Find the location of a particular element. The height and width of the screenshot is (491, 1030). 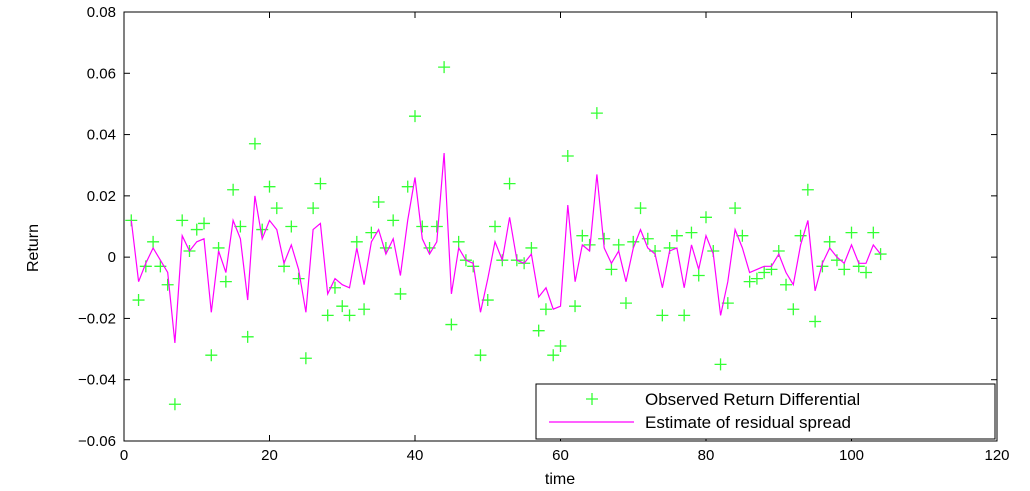

legend-plus-glyph is located at coordinates (592, 399).